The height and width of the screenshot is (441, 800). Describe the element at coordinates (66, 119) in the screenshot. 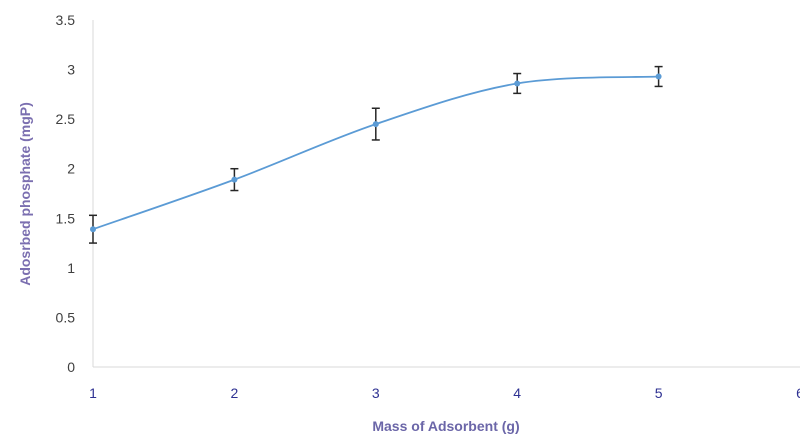

I see `y-tick-label: 2.5` at that location.